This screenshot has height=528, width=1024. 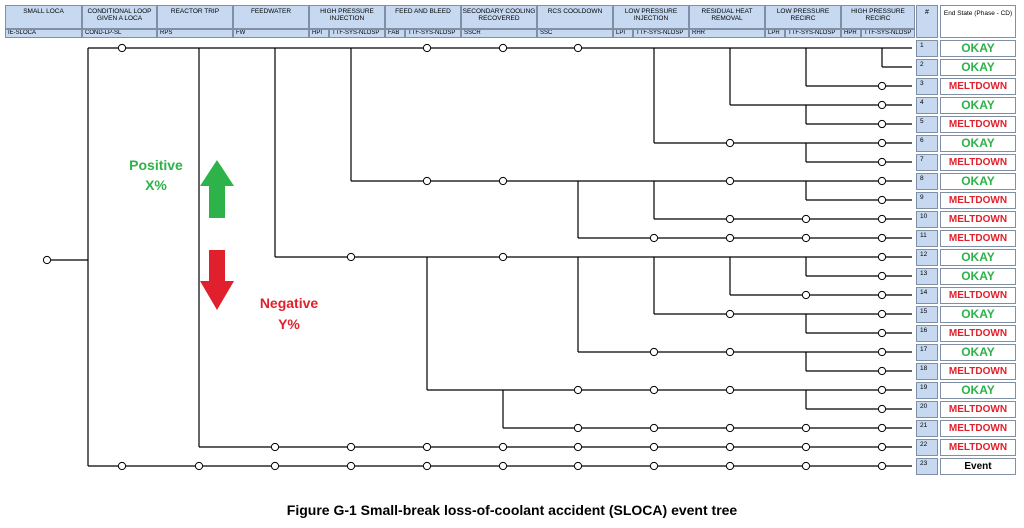 What do you see at coordinates (347, 17) in the screenshot?
I see `column-header: HIGH PRESSURE INJECTION` at bounding box center [347, 17].